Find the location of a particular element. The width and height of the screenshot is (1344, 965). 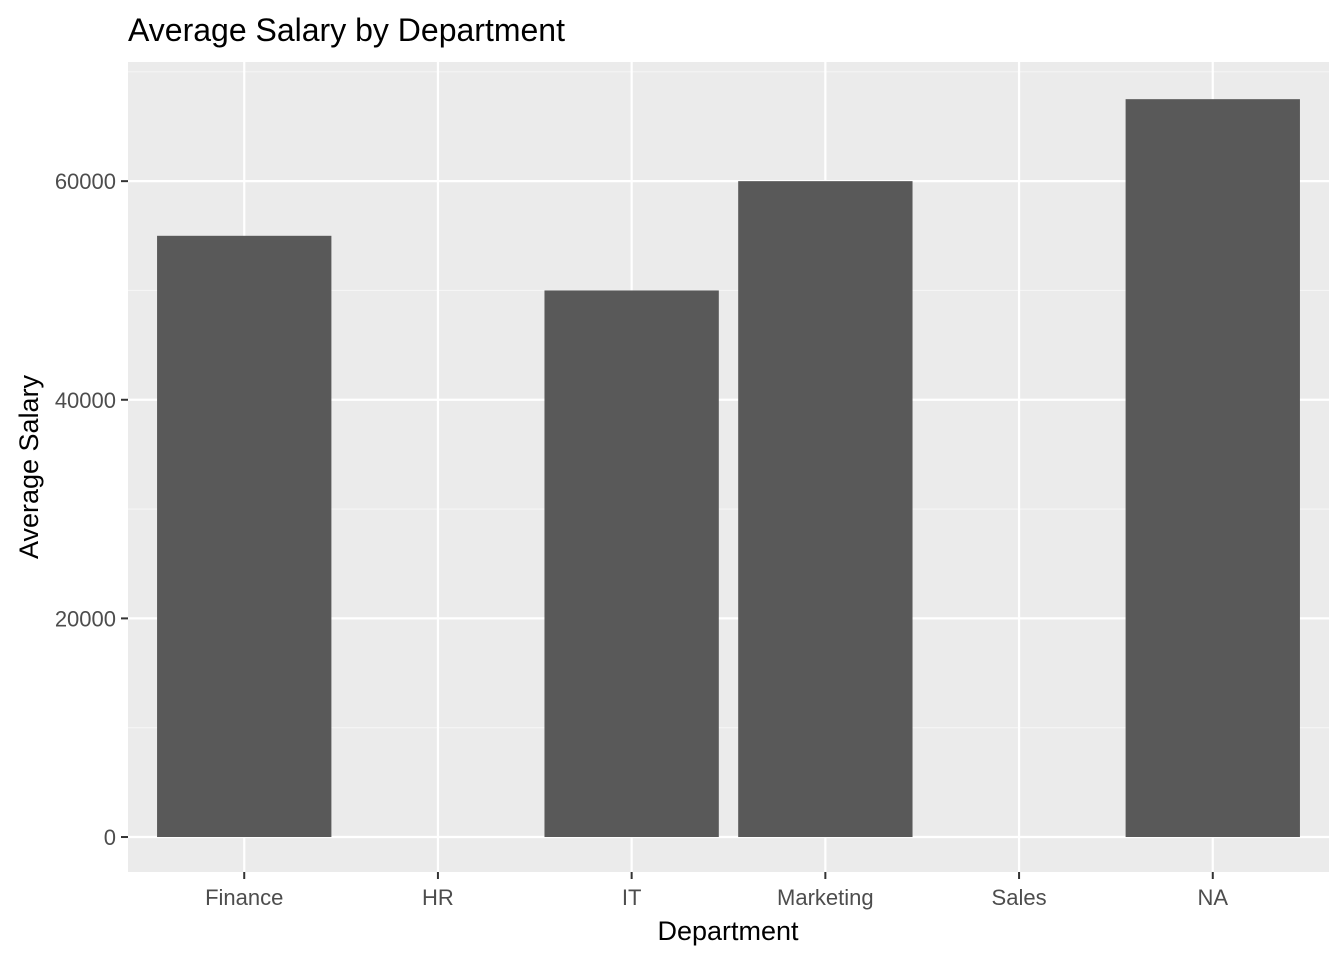

y-axis-title: Average Salary is located at coordinates (29, 466).